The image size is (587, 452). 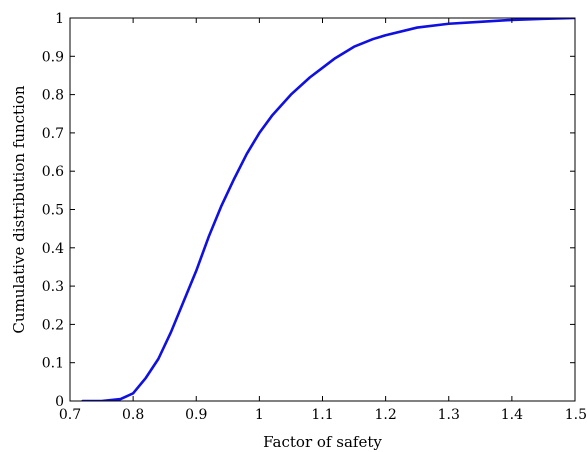 I want to click on y-tick-label: 0.8, so click(x=53, y=96).